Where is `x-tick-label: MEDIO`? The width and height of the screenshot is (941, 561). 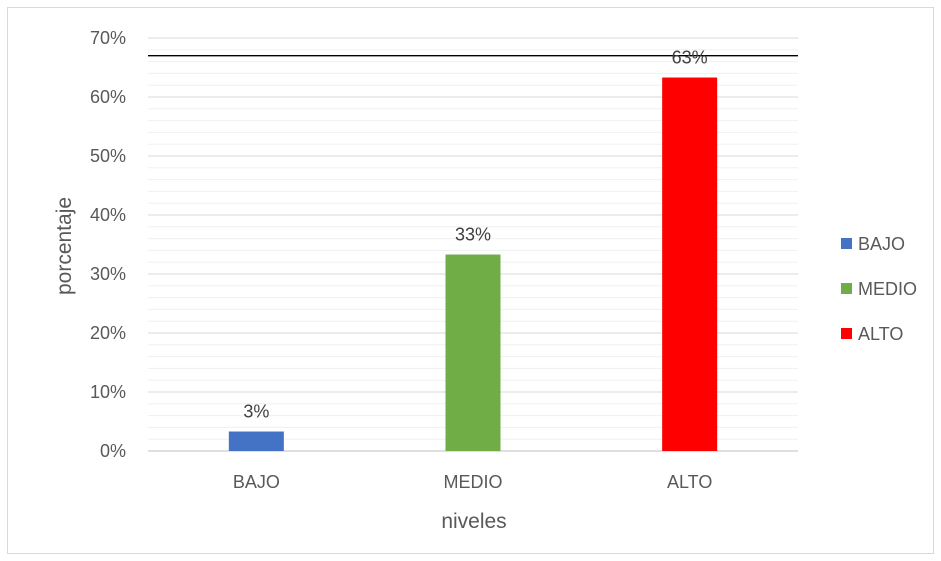 x-tick-label: MEDIO is located at coordinates (472, 482).